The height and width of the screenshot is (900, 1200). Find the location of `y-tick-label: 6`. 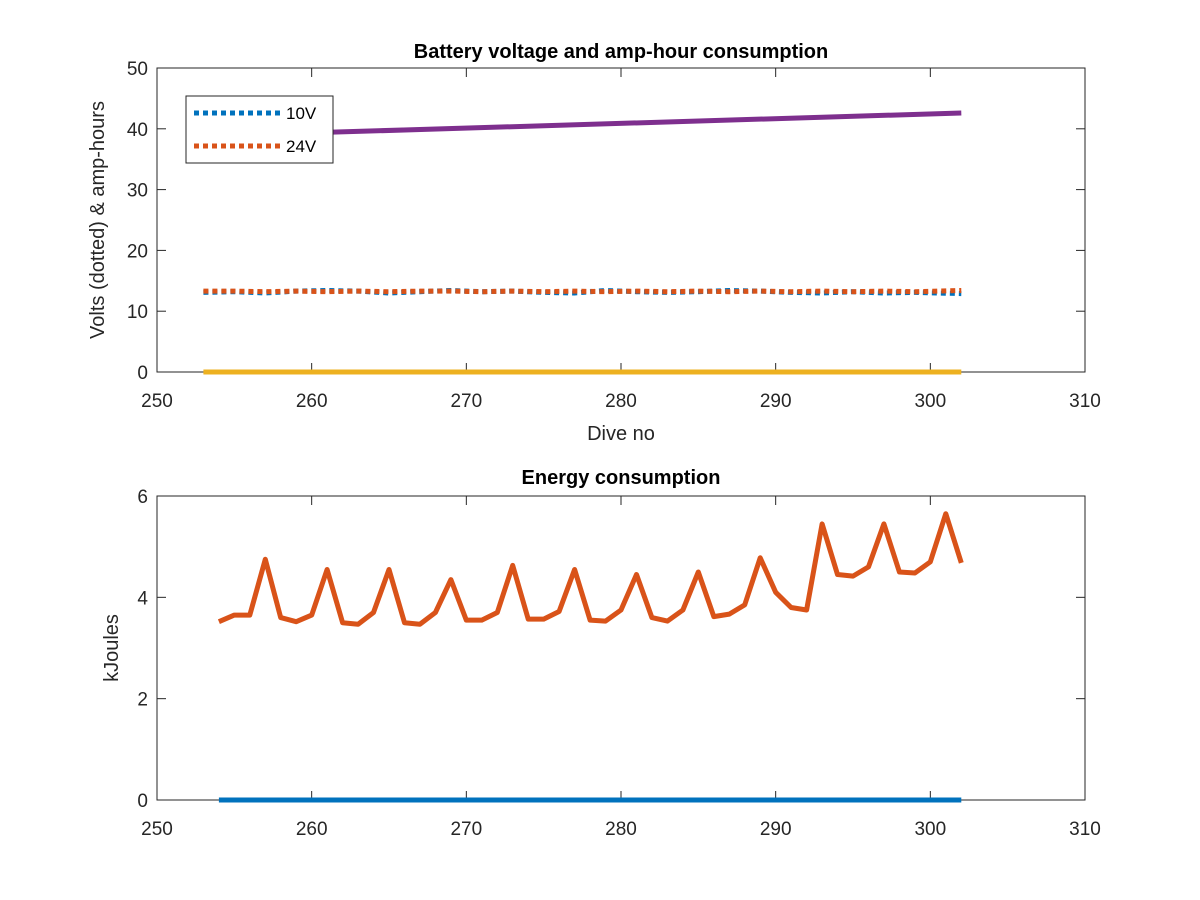

y-tick-label: 6 is located at coordinates (142, 497).